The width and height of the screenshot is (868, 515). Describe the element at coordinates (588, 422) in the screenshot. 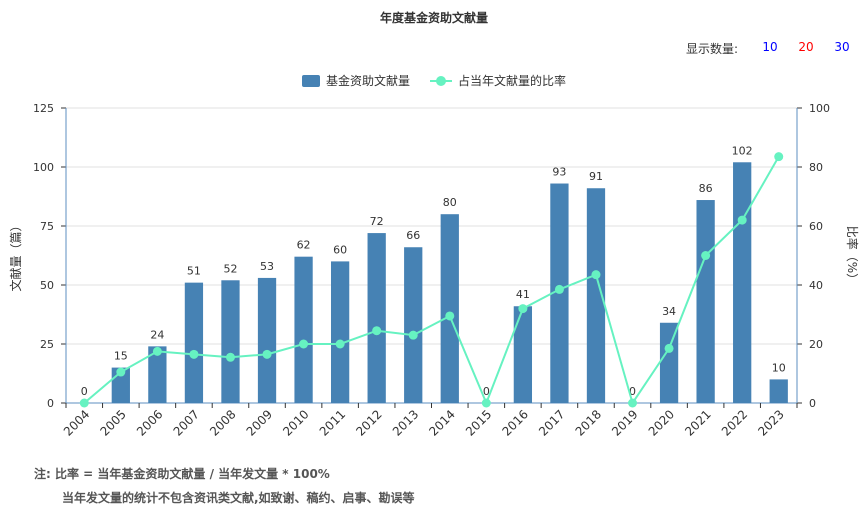

I see `x-tick-label: 2018` at that location.